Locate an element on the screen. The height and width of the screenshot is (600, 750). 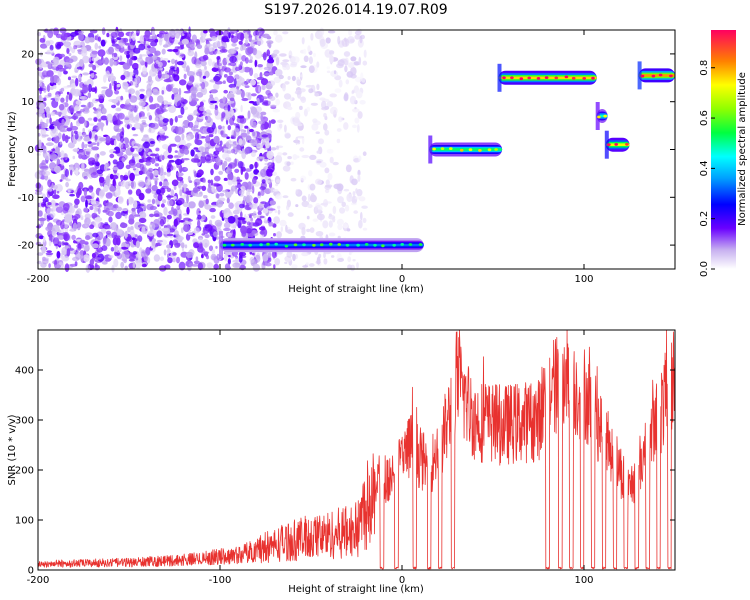
x-tick-label: 0 is located at coordinates (402, 279).